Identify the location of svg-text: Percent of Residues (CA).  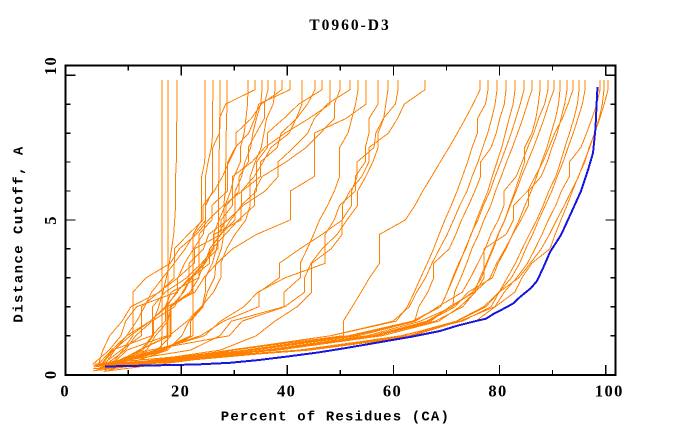
(335, 417).